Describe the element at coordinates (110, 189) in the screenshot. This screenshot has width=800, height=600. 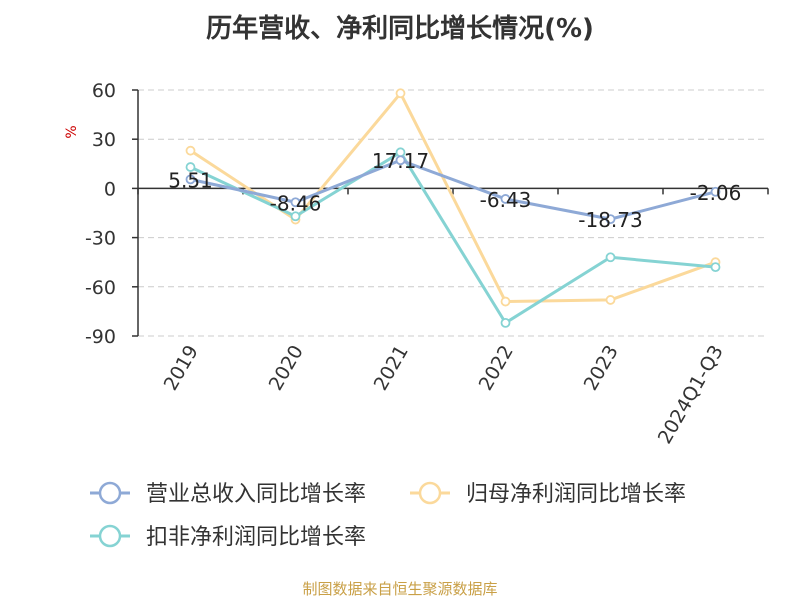
I see `y-tick-label: 0` at that location.